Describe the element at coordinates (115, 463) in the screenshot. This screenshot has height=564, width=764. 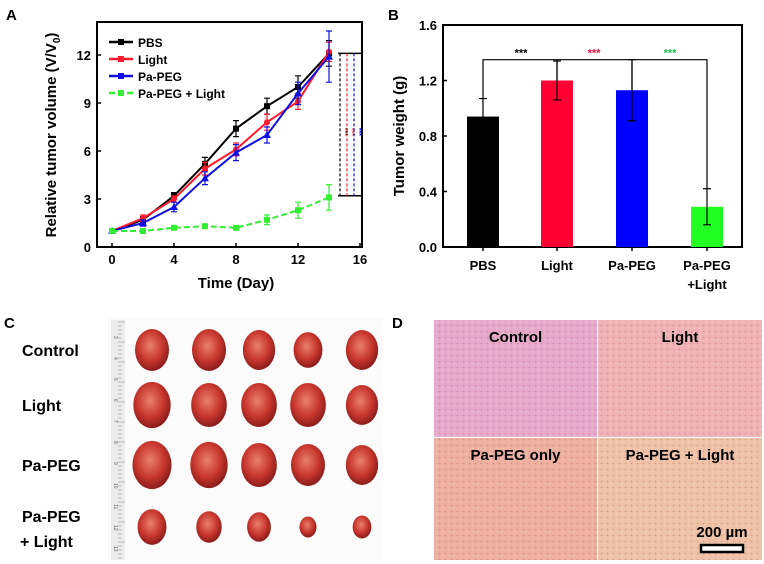
I see `ruler-mark: 9` at that location.